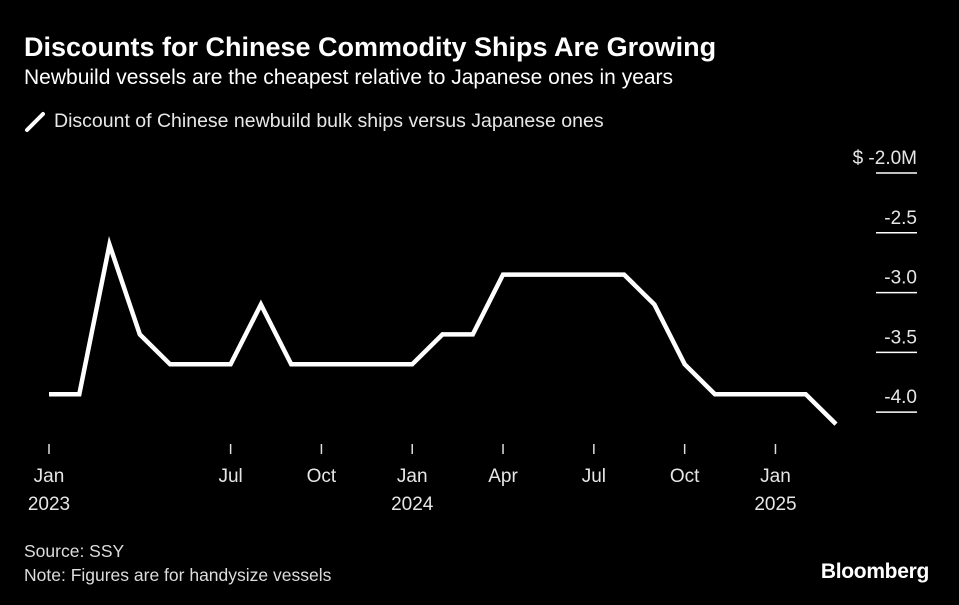 The image size is (959, 605). What do you see at coordinates (49, 504) in the screenshot?
I see `x-tick-year-label: 2023` at bounding box center [49, 504].